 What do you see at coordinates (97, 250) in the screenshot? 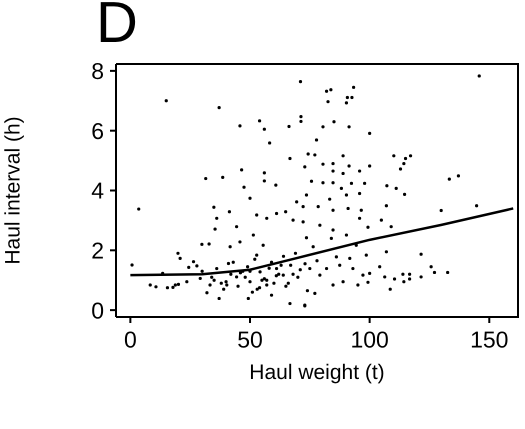
I see `y-tick-label: 2` at bounding box center [97, 250].